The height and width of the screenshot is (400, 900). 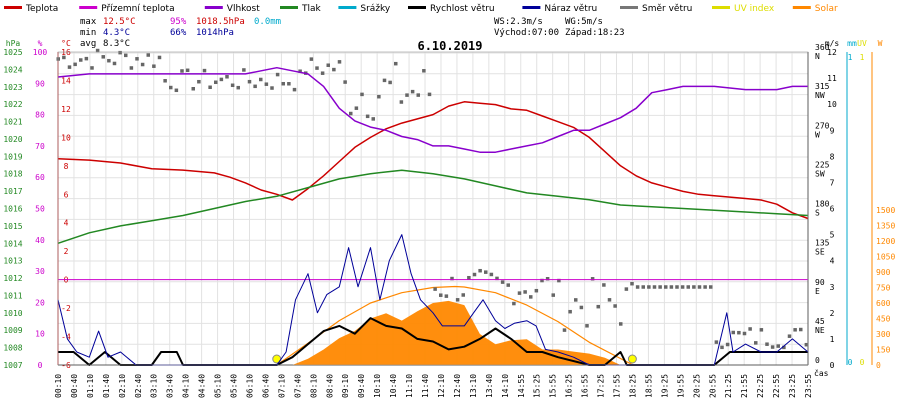 What do you see at coordinates (648, 386) in the screenshot?
I see `time-tick: 18:55` at bounding box center [648, 386].